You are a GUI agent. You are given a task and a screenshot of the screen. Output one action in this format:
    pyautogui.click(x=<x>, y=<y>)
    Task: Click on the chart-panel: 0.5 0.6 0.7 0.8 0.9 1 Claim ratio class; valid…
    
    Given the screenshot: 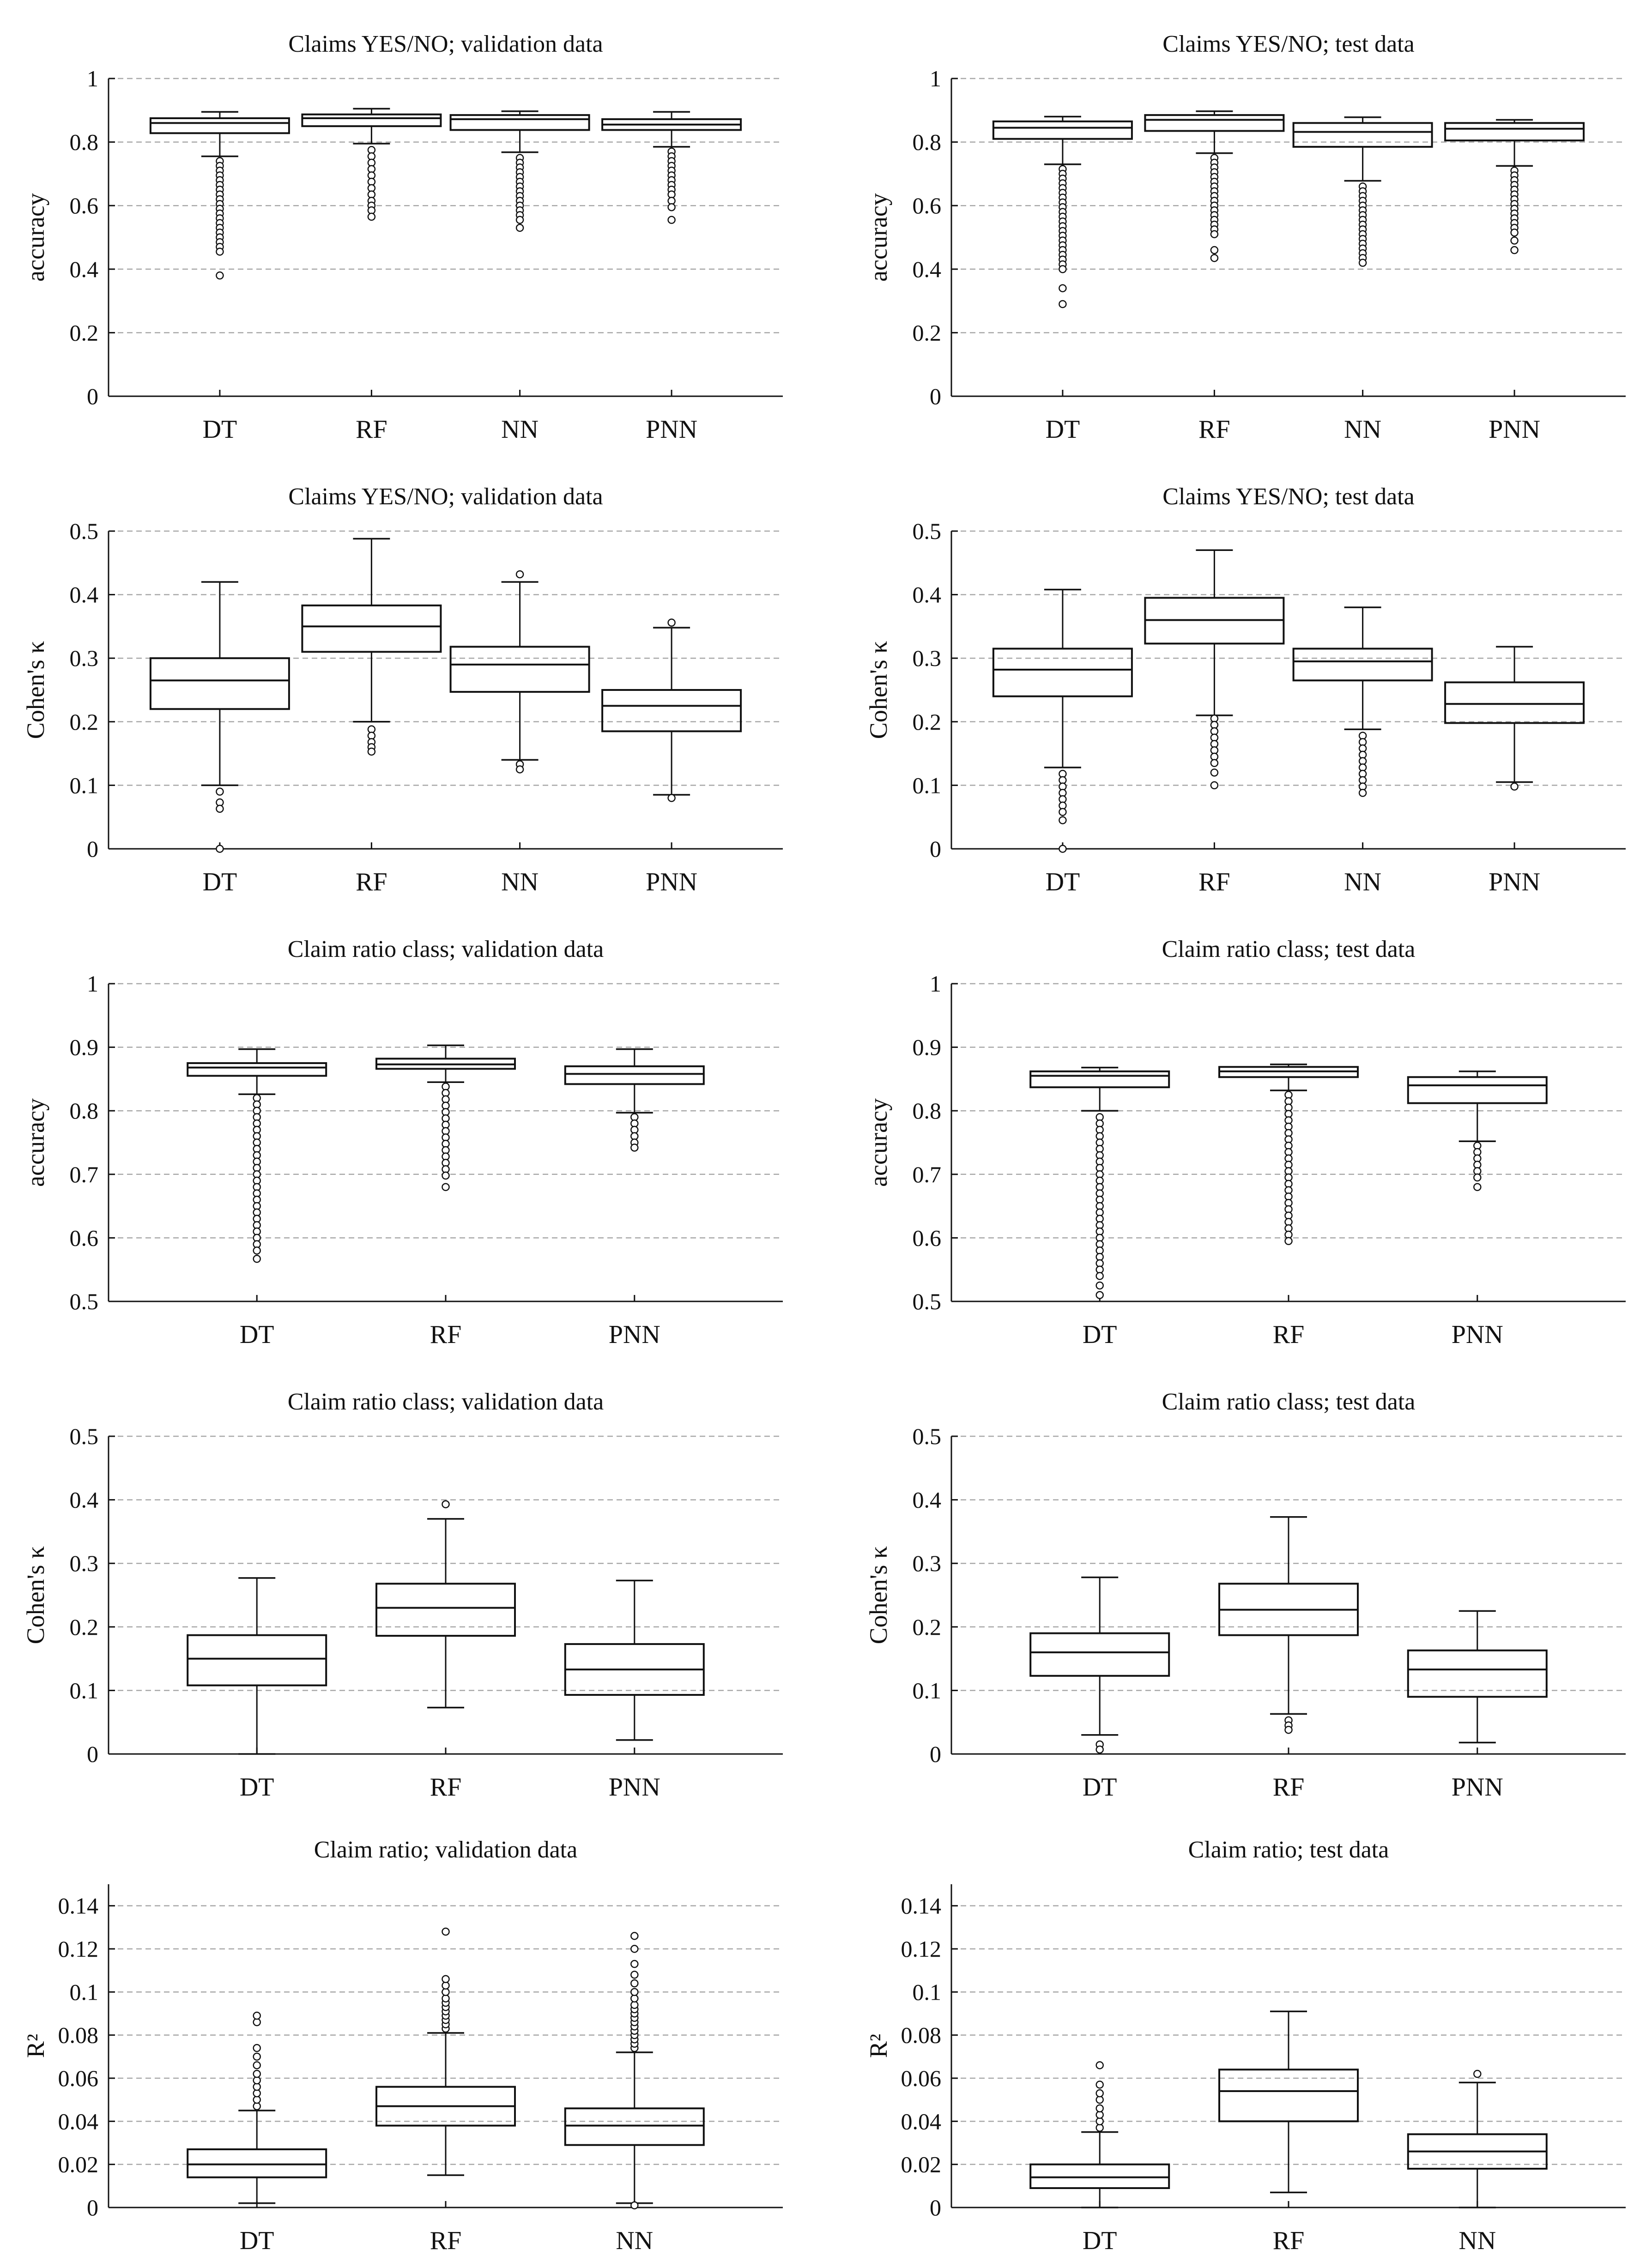 What is the action you would take?
    pyautogui.click(x=402, y=1142)
    